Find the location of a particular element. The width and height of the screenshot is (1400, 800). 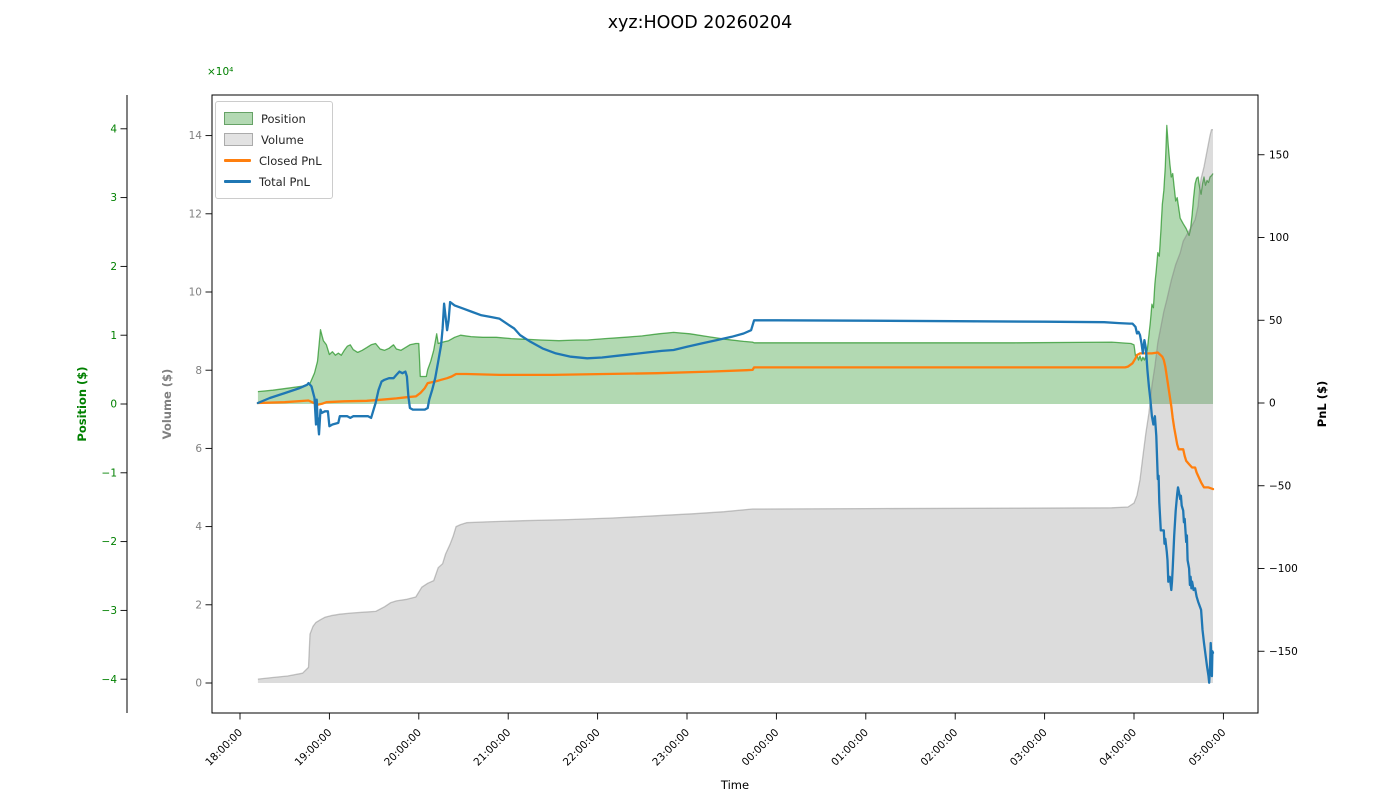

position-tick-label: −1 is located at coordinates (109, 473).